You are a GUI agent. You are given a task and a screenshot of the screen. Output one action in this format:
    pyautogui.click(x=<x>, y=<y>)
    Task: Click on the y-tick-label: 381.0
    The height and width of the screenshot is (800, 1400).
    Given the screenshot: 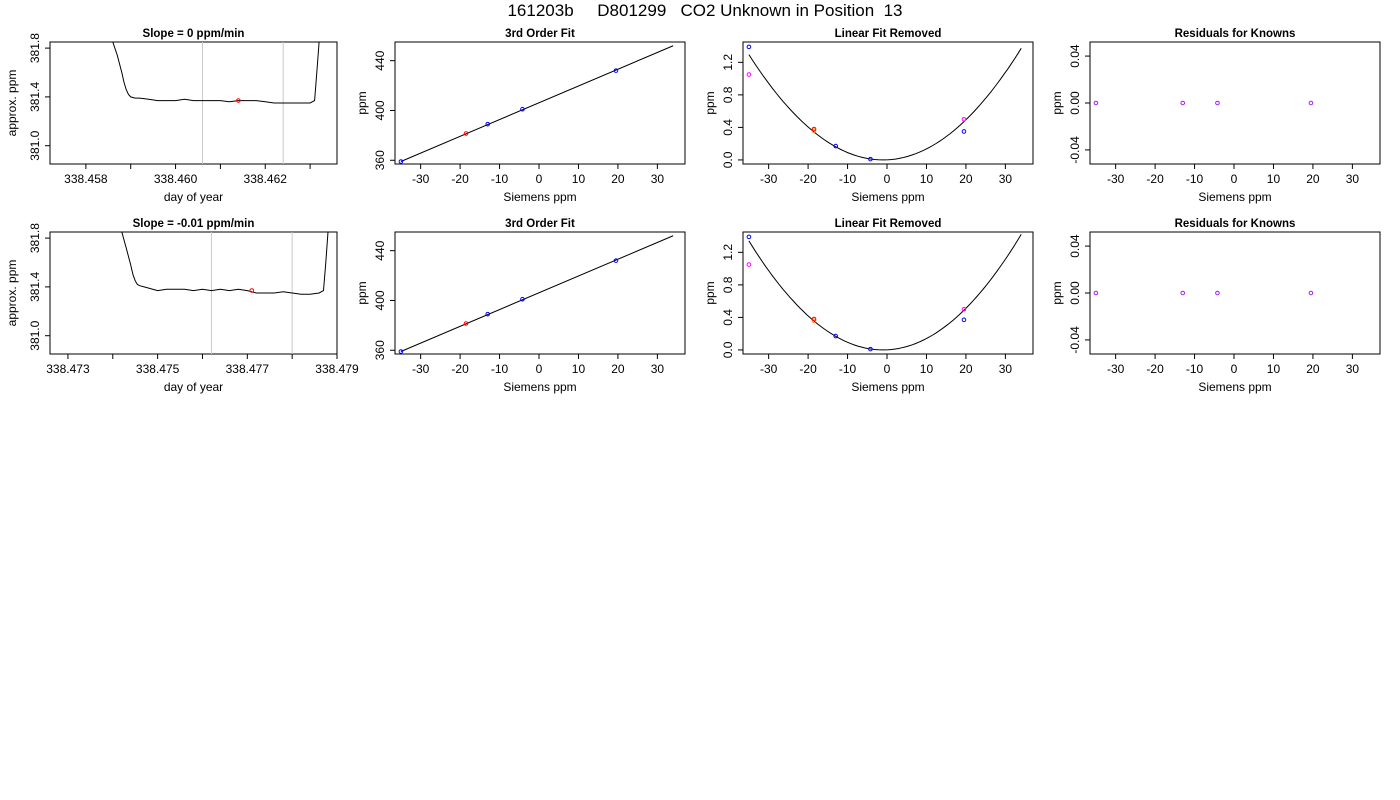 What is the action you would take?
    pyautogui.click(x=35, y=335)
    